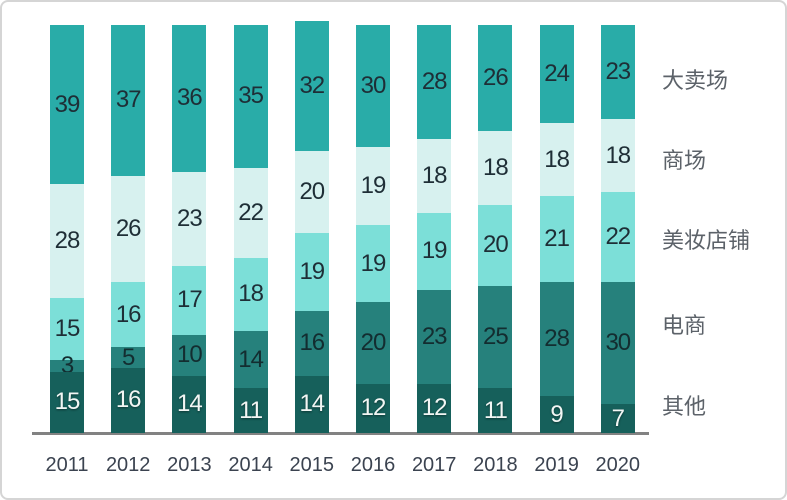  I want to click on bar-segment-3: 16, so click(128, 315).